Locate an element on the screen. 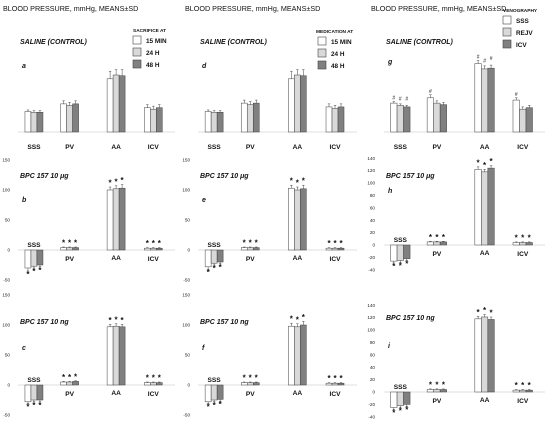 This screenshot has width=550, height=428. column-2-title: BLOOD PRESSURE, mmHg, MEANS±SD is located at coordinates (252, 8).